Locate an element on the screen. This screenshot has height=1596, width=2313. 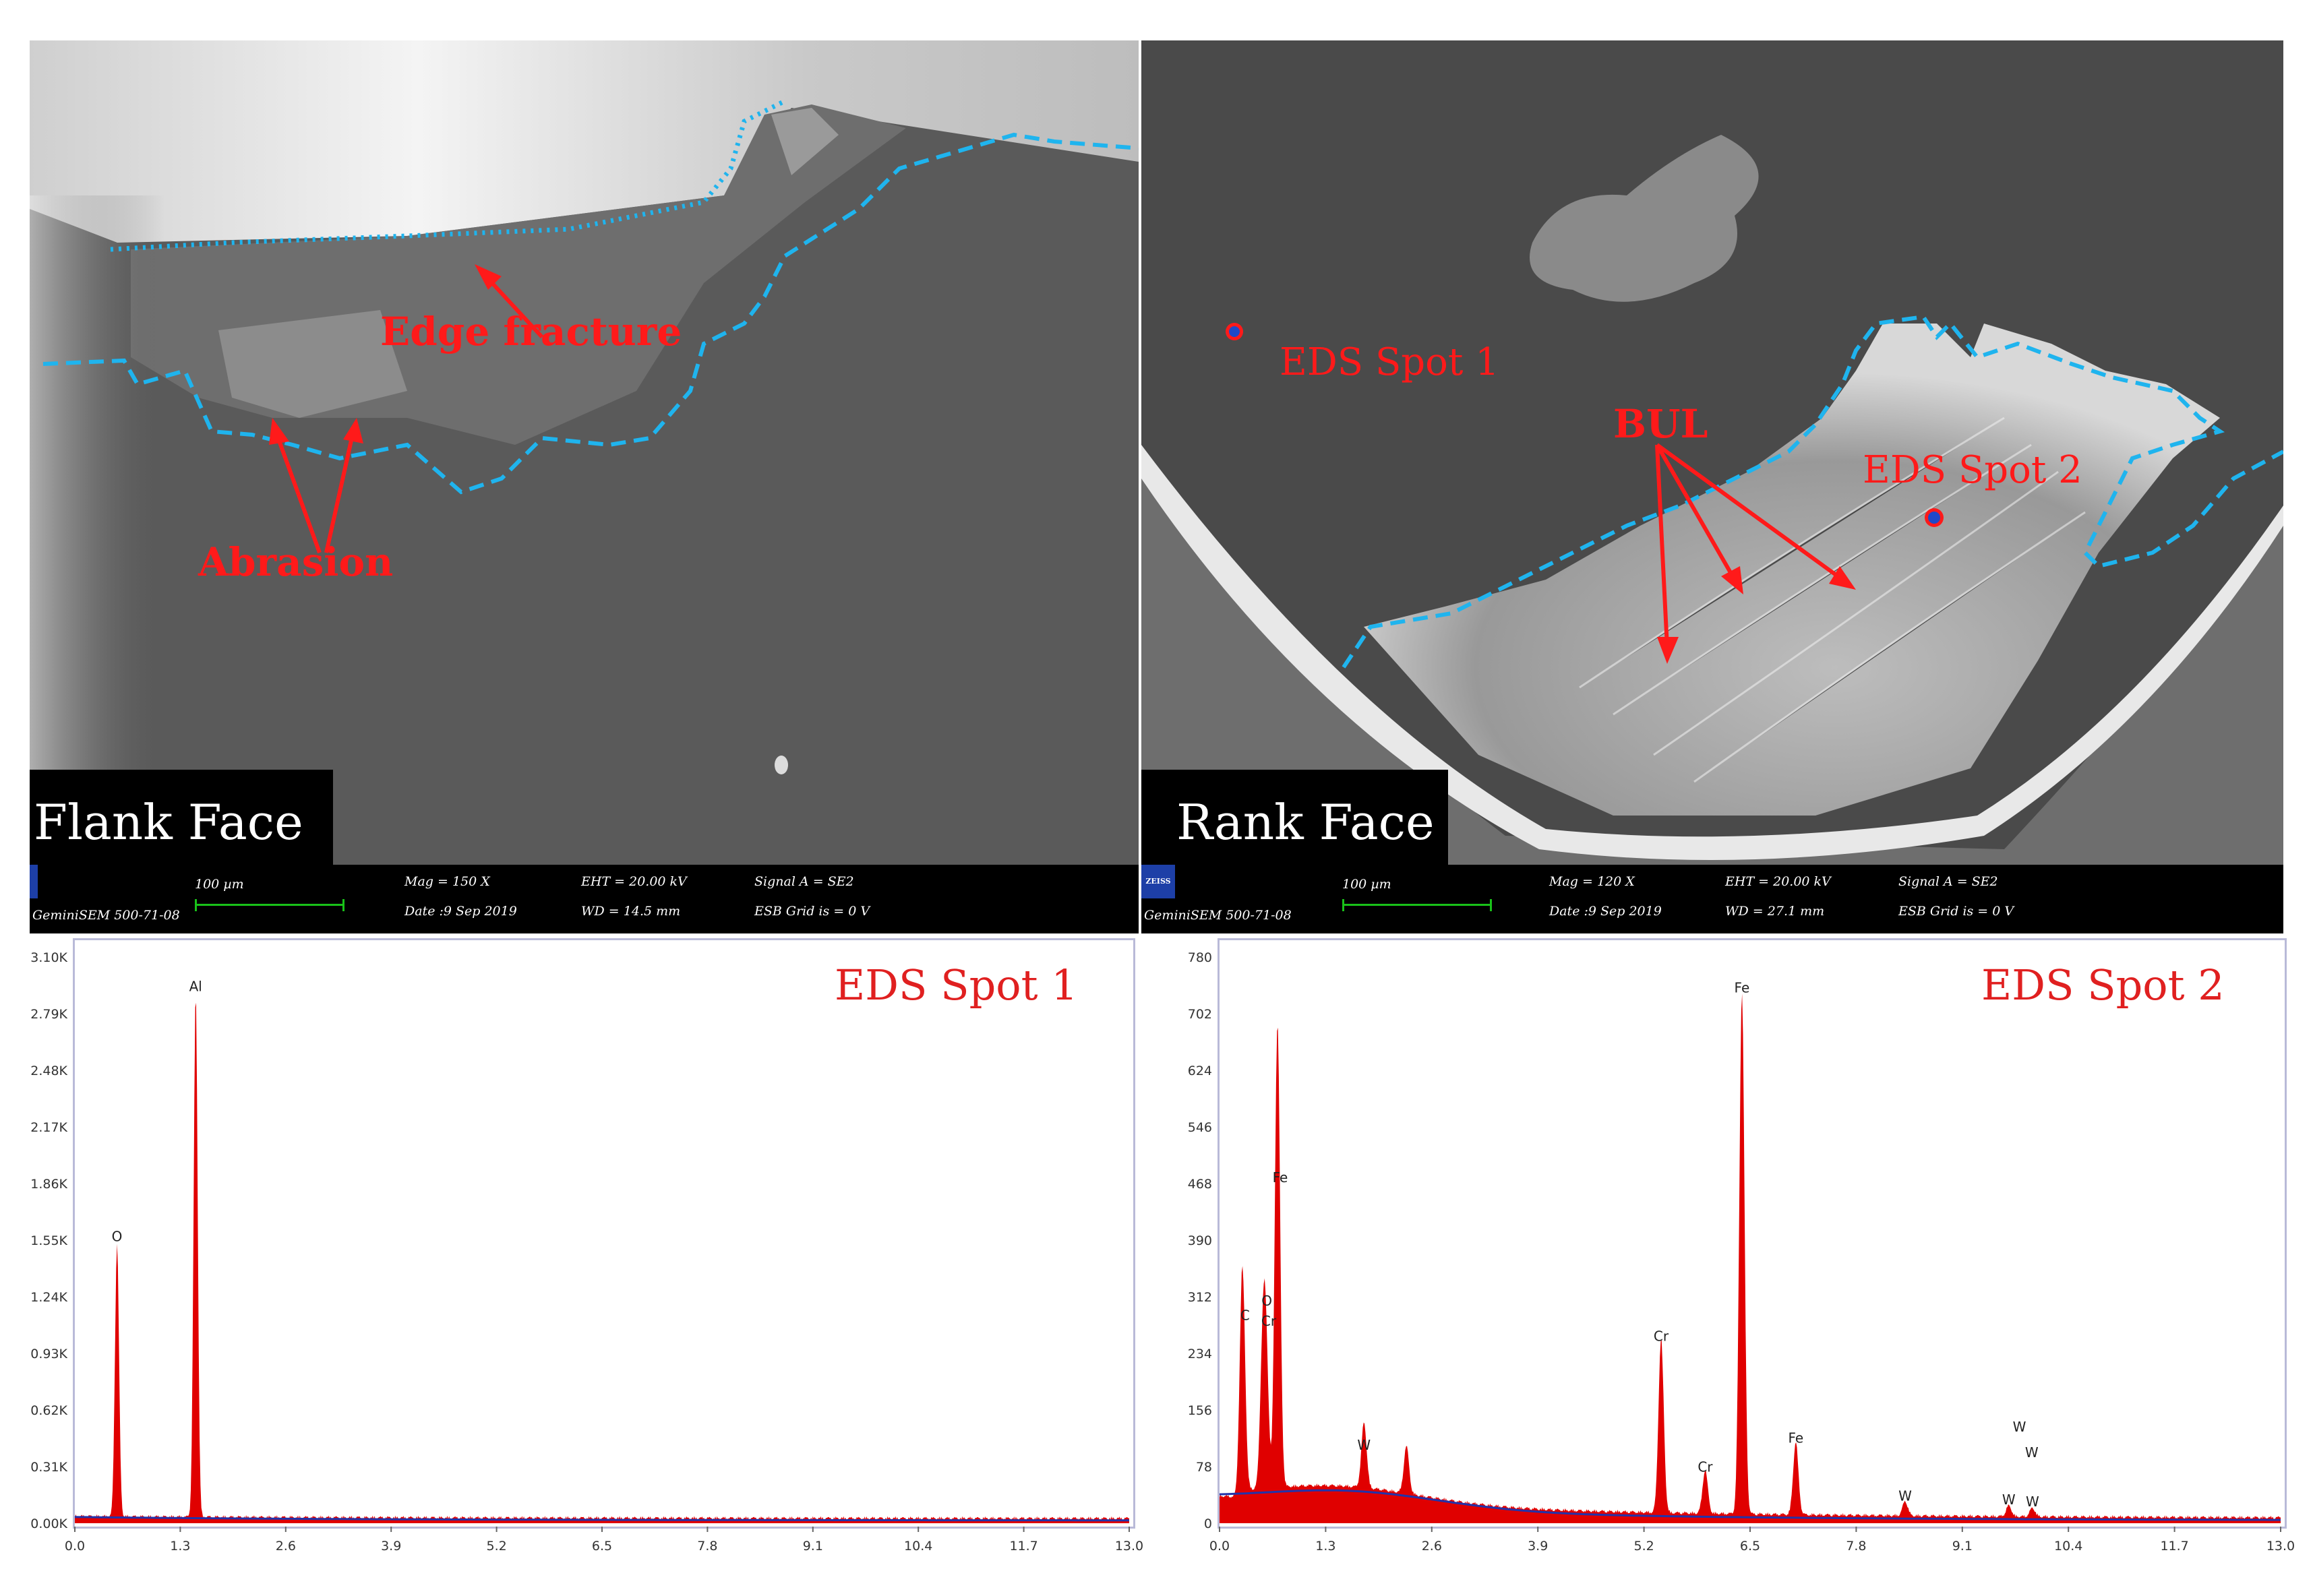
eds-spot2-label: EDS Spot 2 is located at coordinates (1973, 470).